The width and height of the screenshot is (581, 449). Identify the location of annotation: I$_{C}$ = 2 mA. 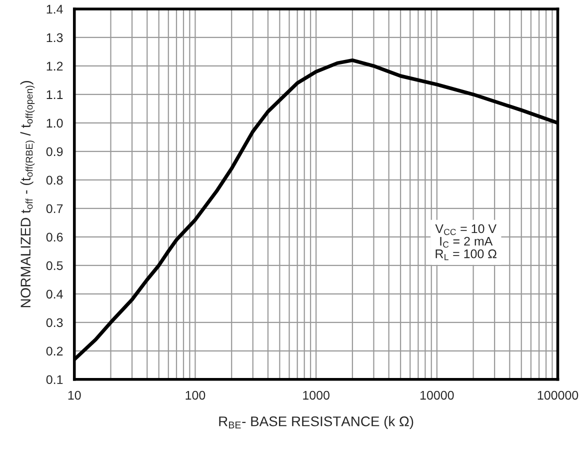
(466, 242).